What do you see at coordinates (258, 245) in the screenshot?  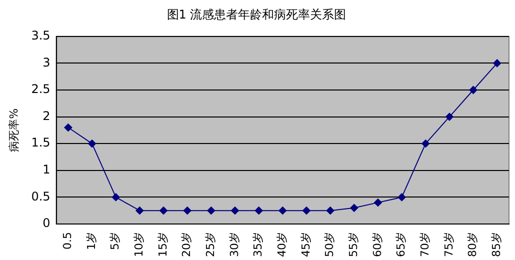 I see `x-tick-label: 35岁` at bounding box center [258, 245].